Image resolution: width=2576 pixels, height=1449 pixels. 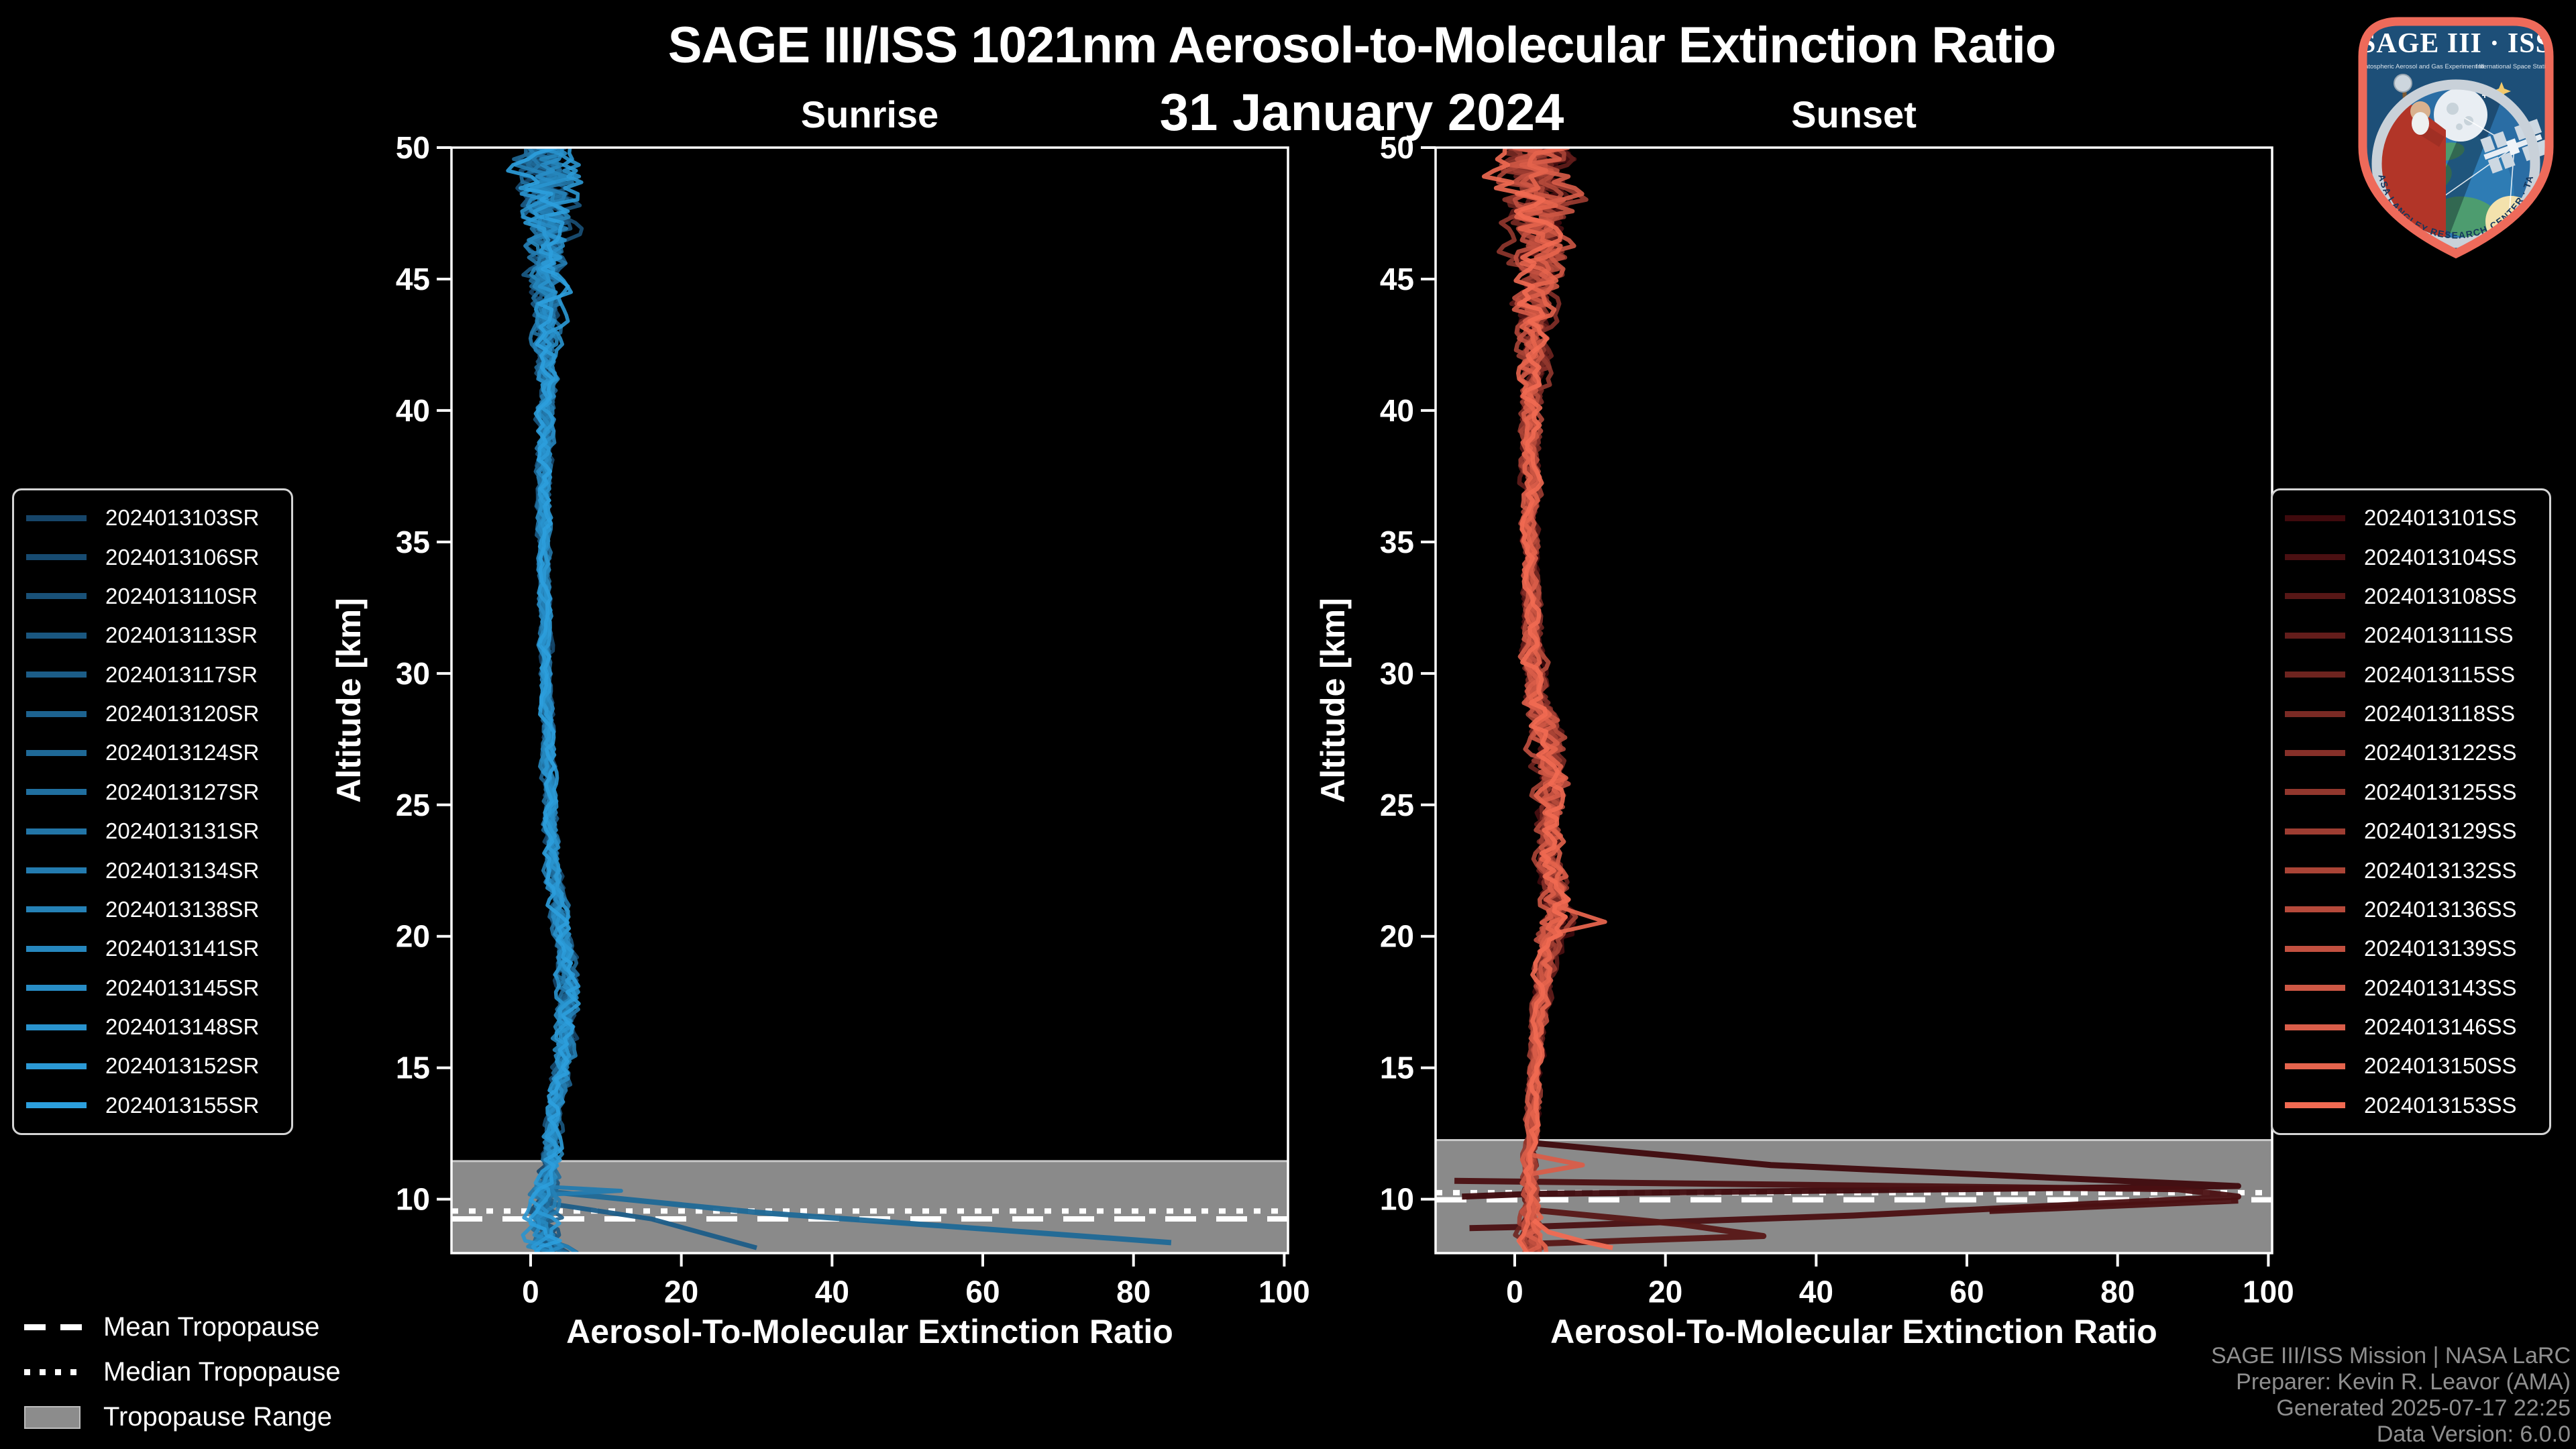 What do you see at coordinates (2456, 43) in the screenshot?
I see `logo-title: SAGE III · ISS` at bounding box center [2456, 43].